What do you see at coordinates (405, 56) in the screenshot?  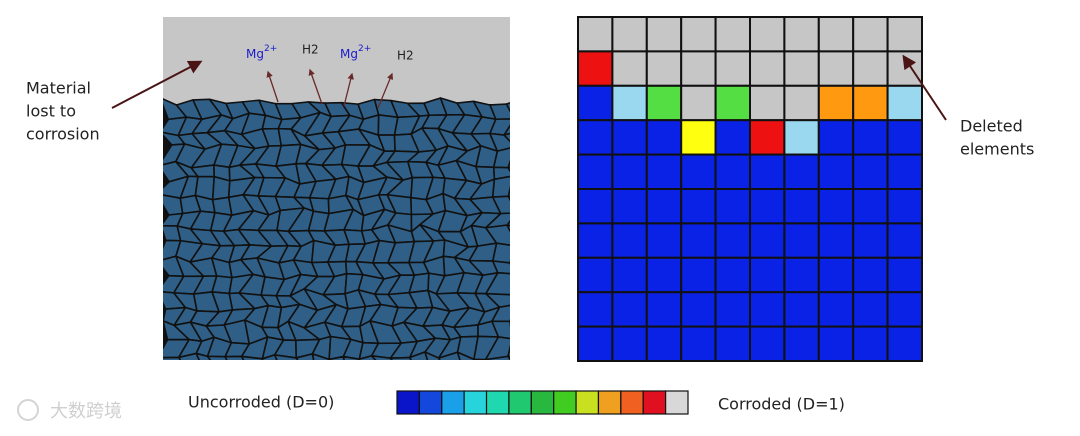 I see `species: H2` at bounding box center [405, 56].